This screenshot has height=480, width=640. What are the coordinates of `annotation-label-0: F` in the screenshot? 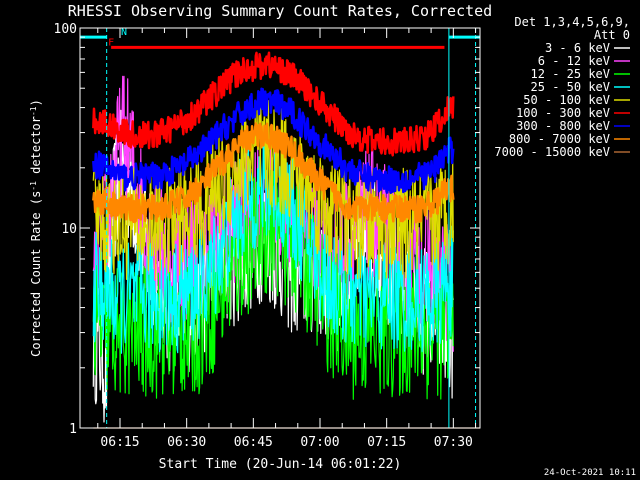 It's located at (111, 42).